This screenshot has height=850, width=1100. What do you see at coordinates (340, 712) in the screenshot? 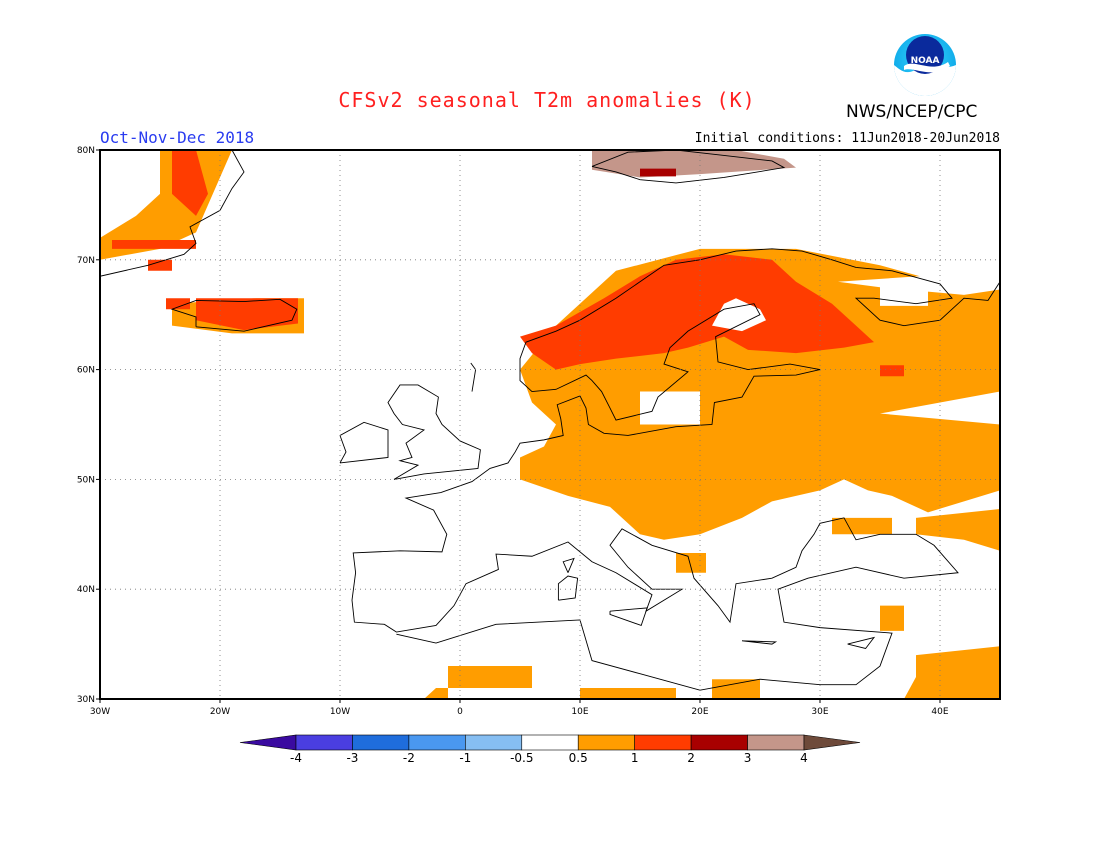
I see `lon-tick-label: 10W` at bounding box center [340, 712].